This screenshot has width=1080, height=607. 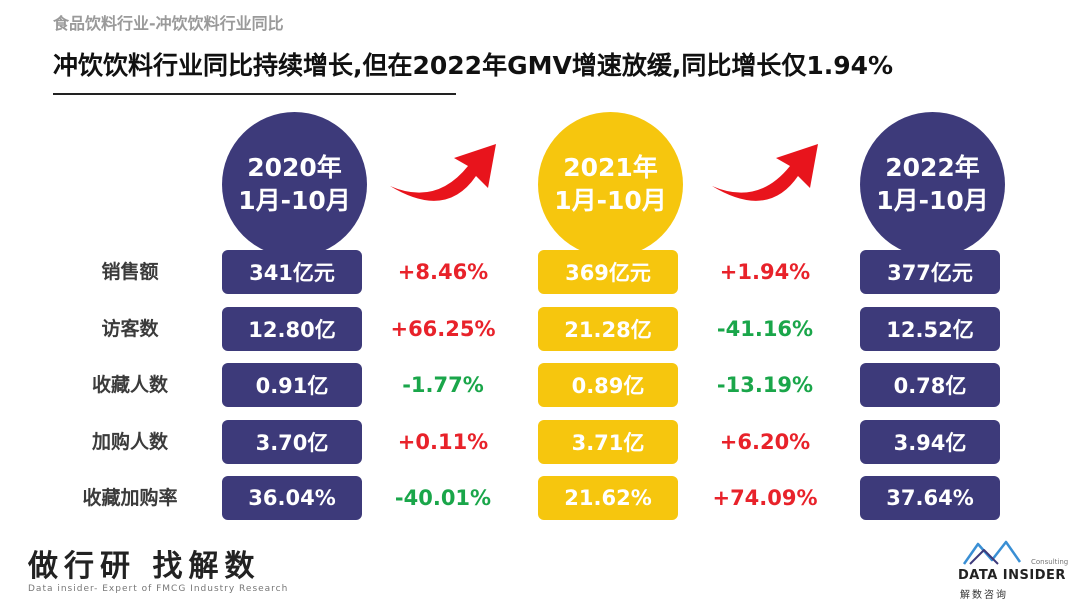 What do you see at coordinates (610, 167) in the screenshot?
I see `period-year: 2021年` at bounding box center [610, 167].